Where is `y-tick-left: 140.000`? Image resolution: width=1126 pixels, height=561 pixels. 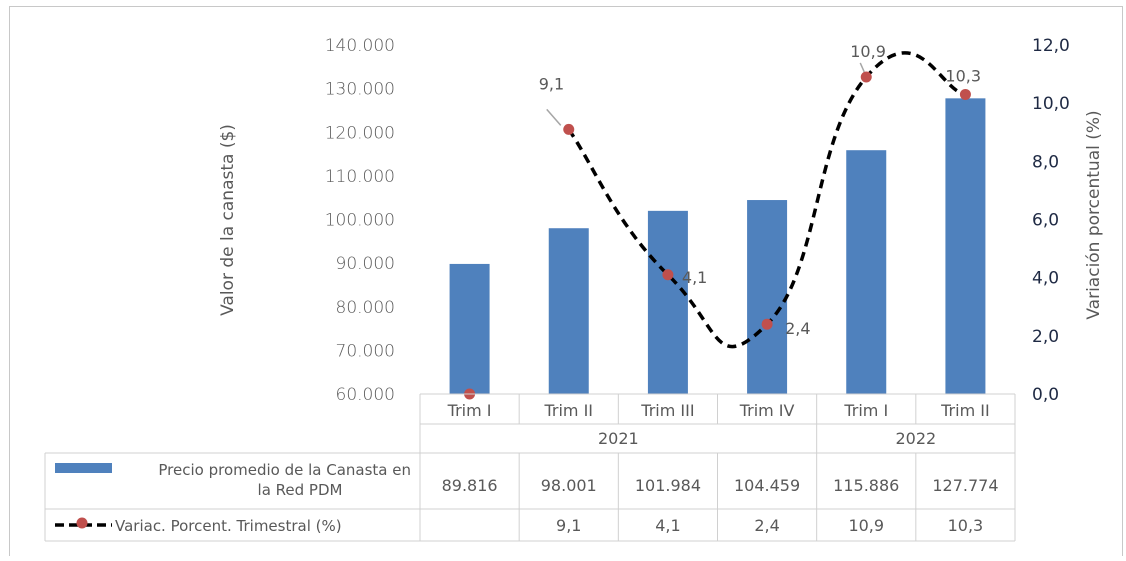 y-tick-left: 140.000 is located at coordinates (360, 46).